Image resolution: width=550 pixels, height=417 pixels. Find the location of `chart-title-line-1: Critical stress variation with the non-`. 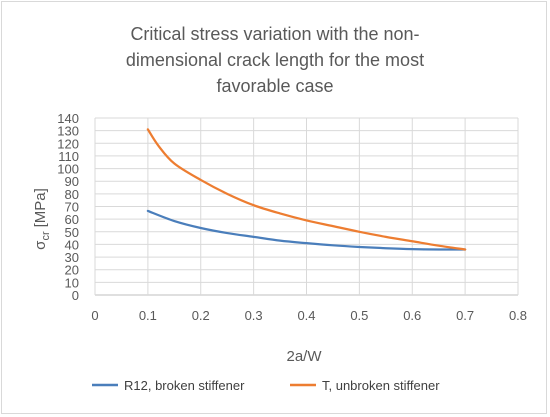

chart-title-line-1: Critical stress variation with the non- is located at coordinates (274, 34).